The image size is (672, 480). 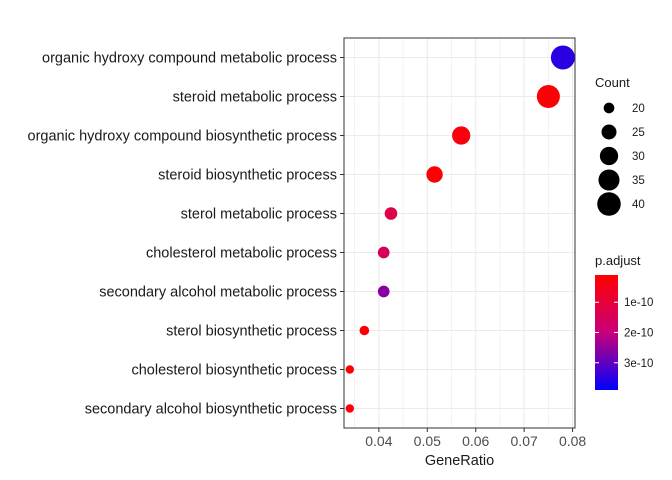 I want to click on color-legend-title: p.adjust, so click(x=618, y=260).